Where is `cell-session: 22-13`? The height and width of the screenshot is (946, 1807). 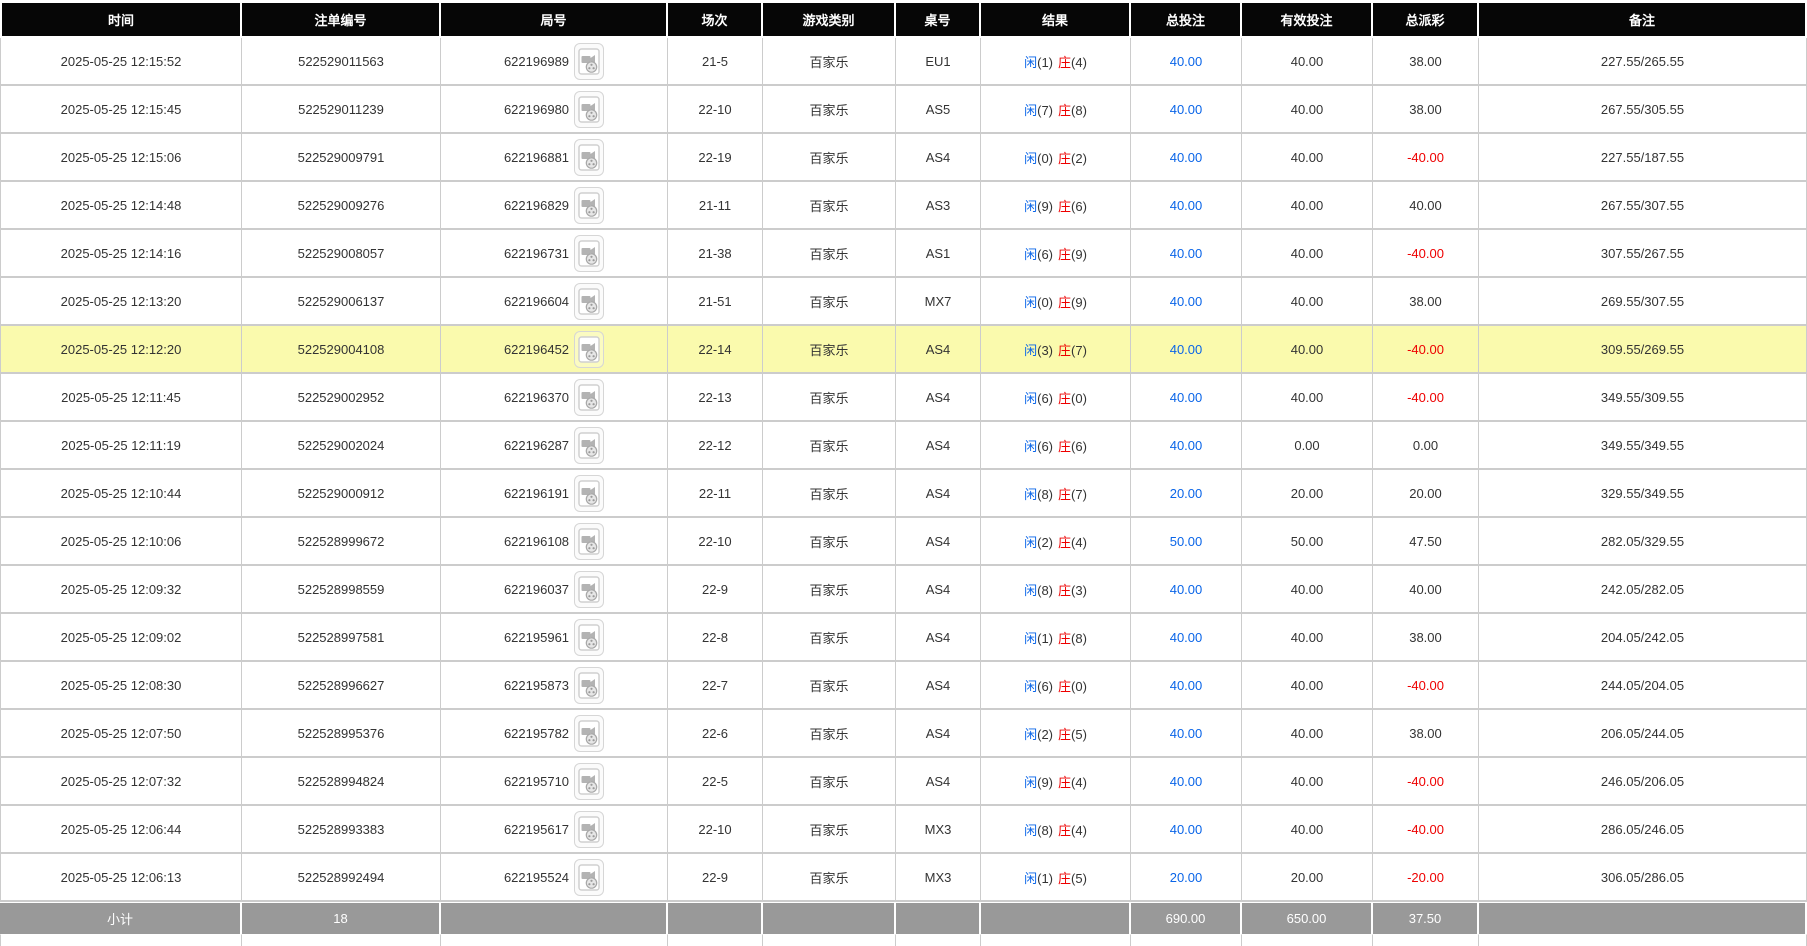 cell-session: 22-13 is located at coordinates (715, 398).